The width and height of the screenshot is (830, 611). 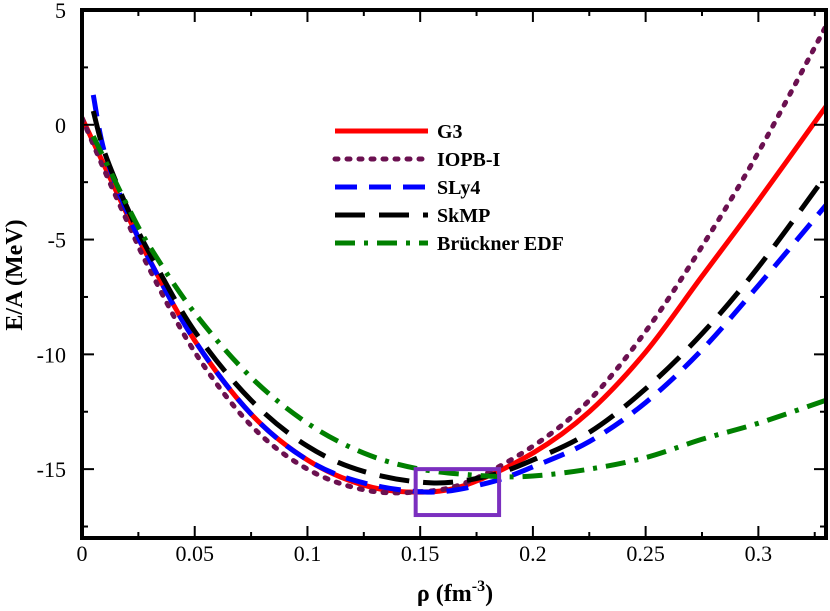 What do you see at coordinates (645, 553) in the screenshot?
I see `x-tick-label: 0.25` at bounding box center [645, 553].